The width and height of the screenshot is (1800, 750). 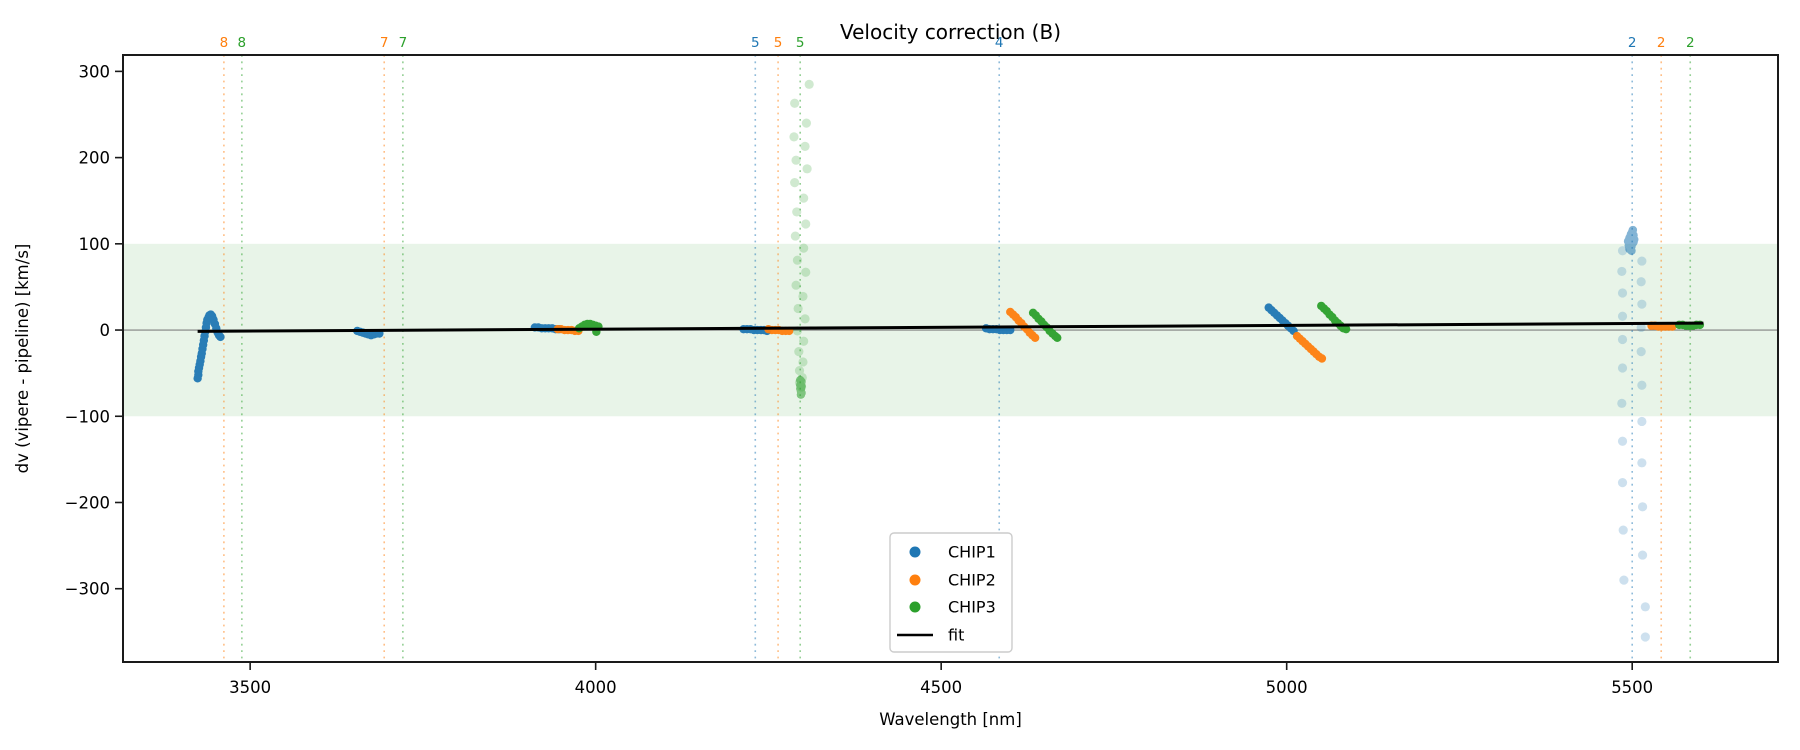 I want to click on fit-line, so click(x=950, y=327).